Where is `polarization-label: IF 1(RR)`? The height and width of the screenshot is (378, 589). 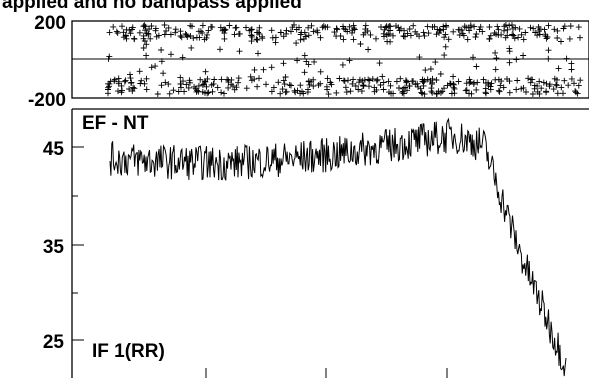
polarization-label: IF 1(RR) is located at coordinates (128, 351).